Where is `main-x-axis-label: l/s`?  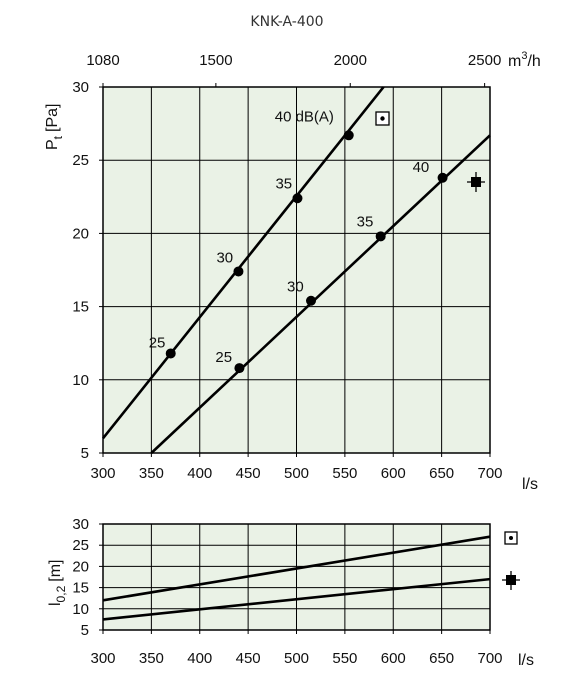 main-x-axis-label: l/s is located at coordinates (530, 484).